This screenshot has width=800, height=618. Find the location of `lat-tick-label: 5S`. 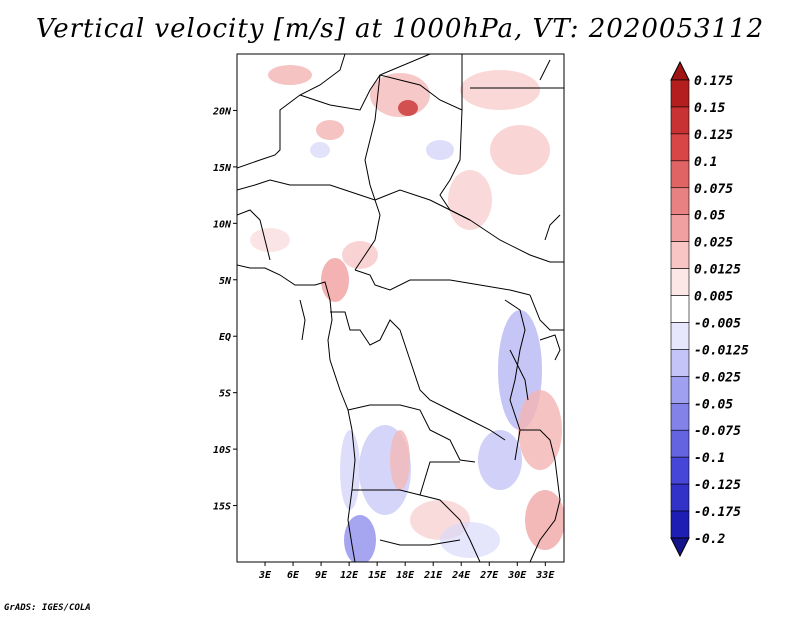

lat-tick-label: 5S is located at coordinates (225, 394).